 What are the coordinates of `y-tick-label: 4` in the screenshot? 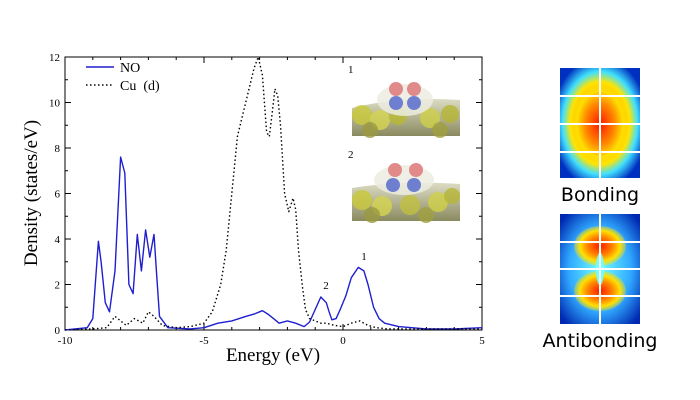 It's located at (58, 240).